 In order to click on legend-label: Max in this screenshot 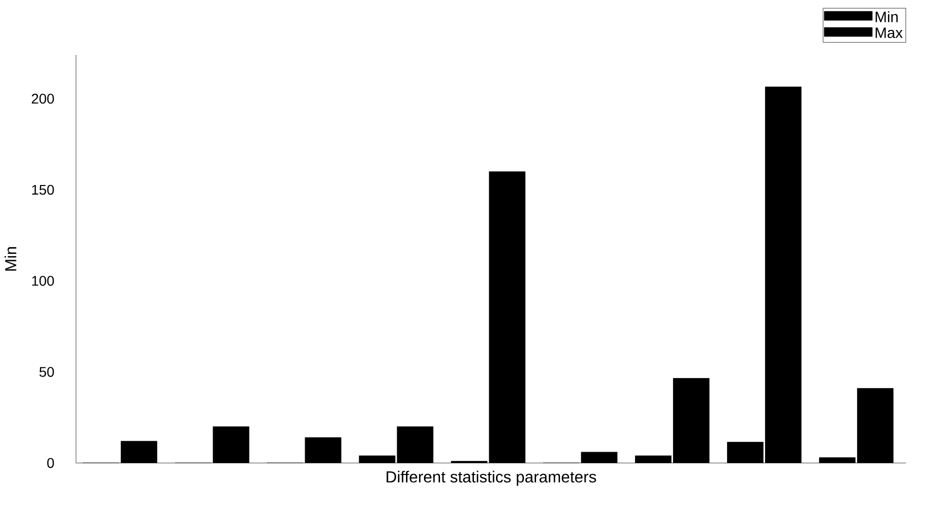, I will do `click(889, 33)`.